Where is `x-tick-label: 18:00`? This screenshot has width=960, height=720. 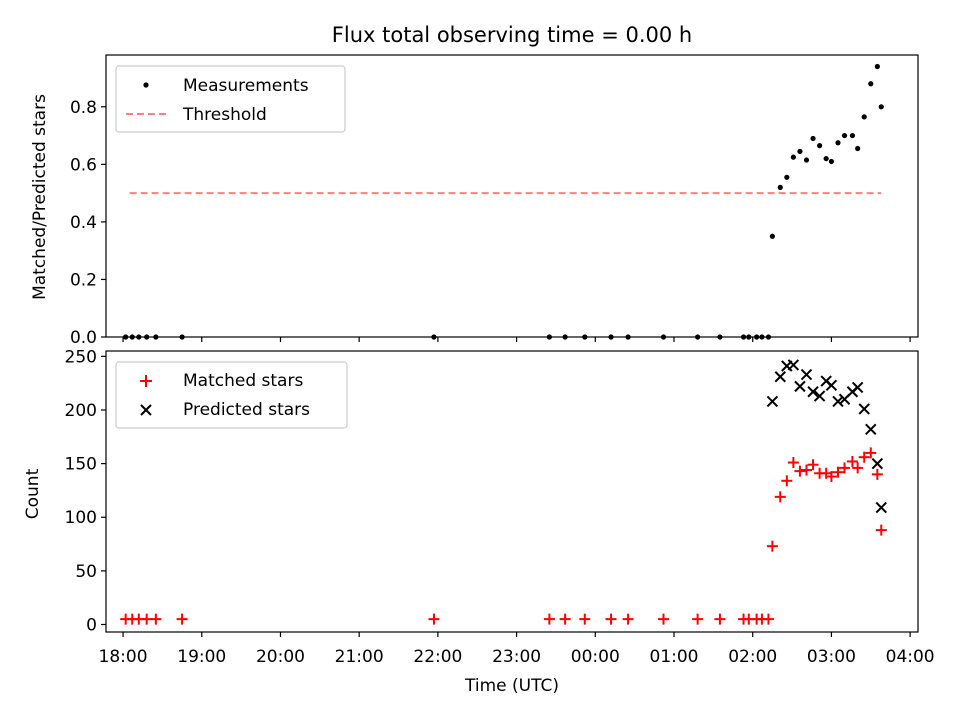 x-tick-label: 18:00 is located at coordinates (123, 657).